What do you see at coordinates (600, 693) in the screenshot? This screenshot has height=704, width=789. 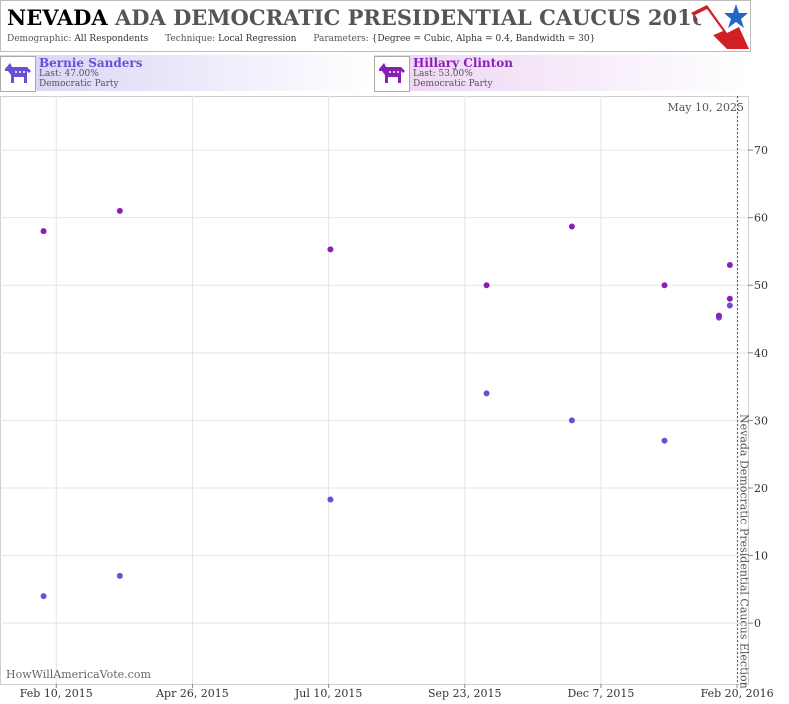 I see `x-tick-label: Dec 7, 2015` at bounding box center [600, 693].